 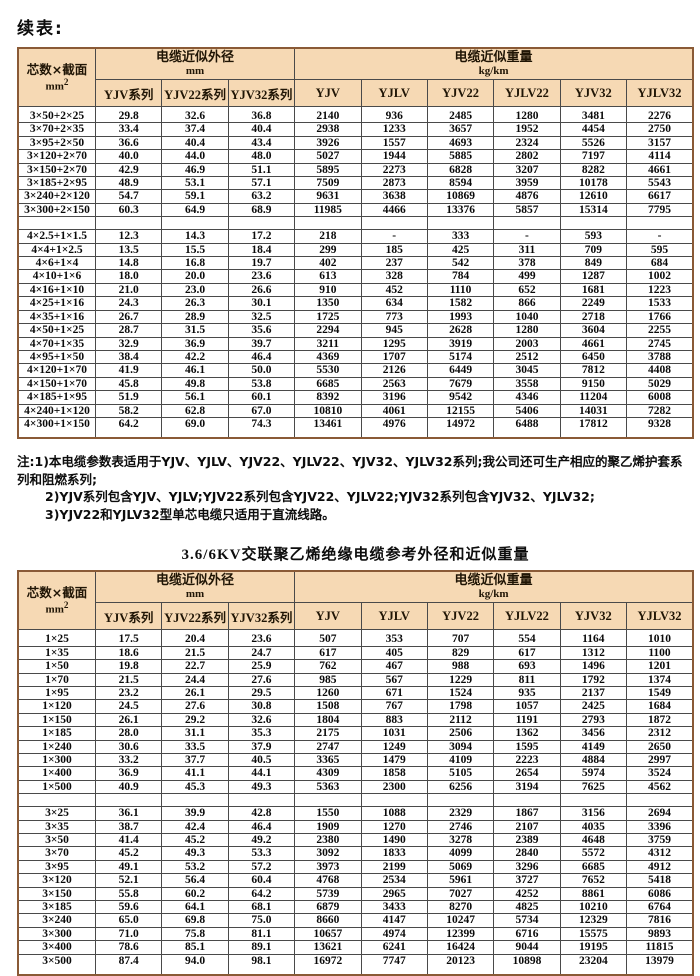 I want to click on spec-cell: 1×150, so click(x=56, y=720).